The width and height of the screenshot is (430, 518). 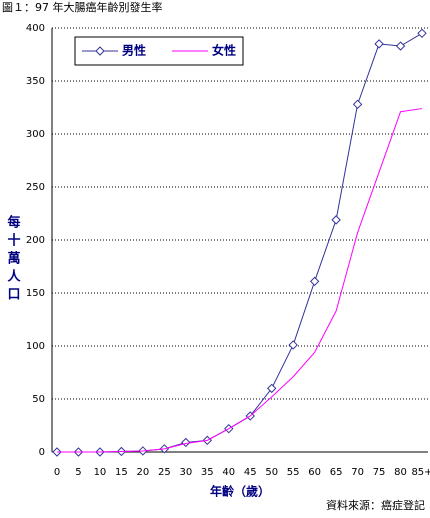 I want to click on y-tick-label: 0, so click(x=42, y=452).